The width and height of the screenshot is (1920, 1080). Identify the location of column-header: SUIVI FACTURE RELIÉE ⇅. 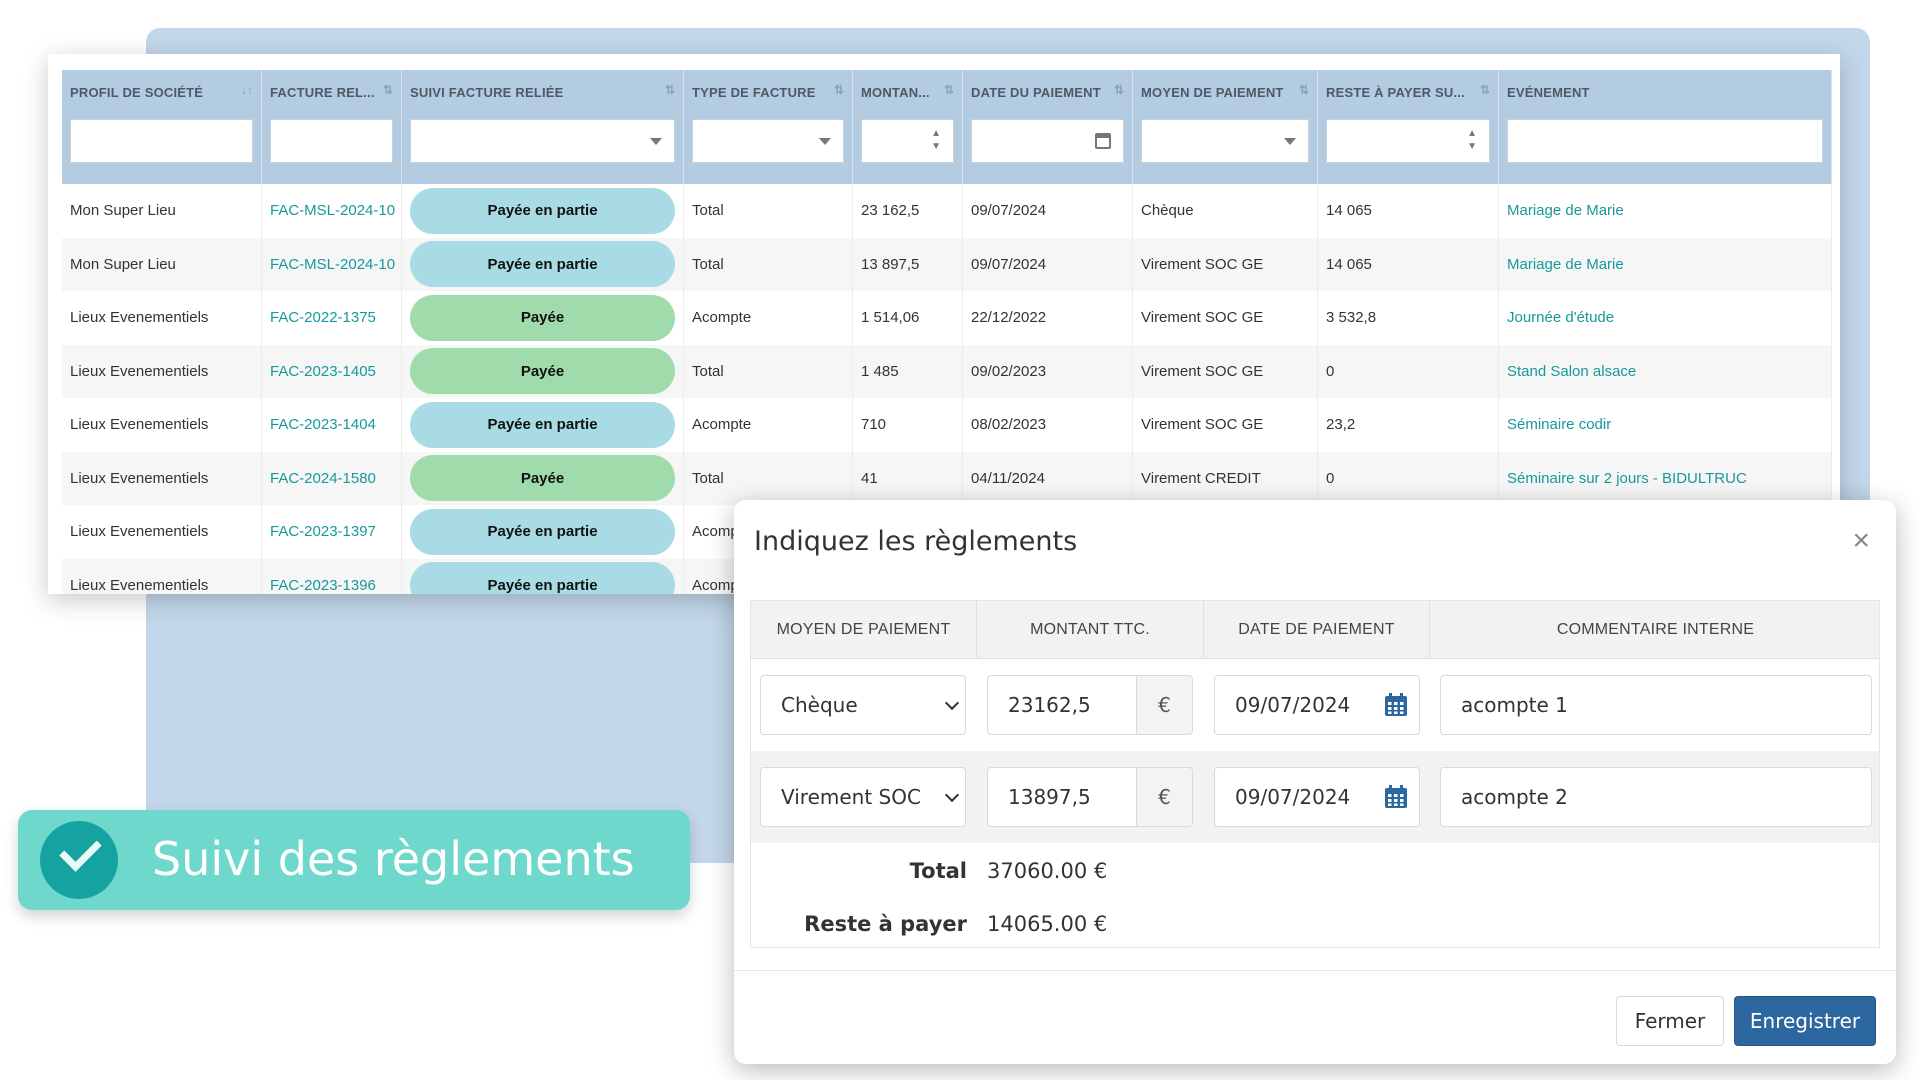
(543, 127).